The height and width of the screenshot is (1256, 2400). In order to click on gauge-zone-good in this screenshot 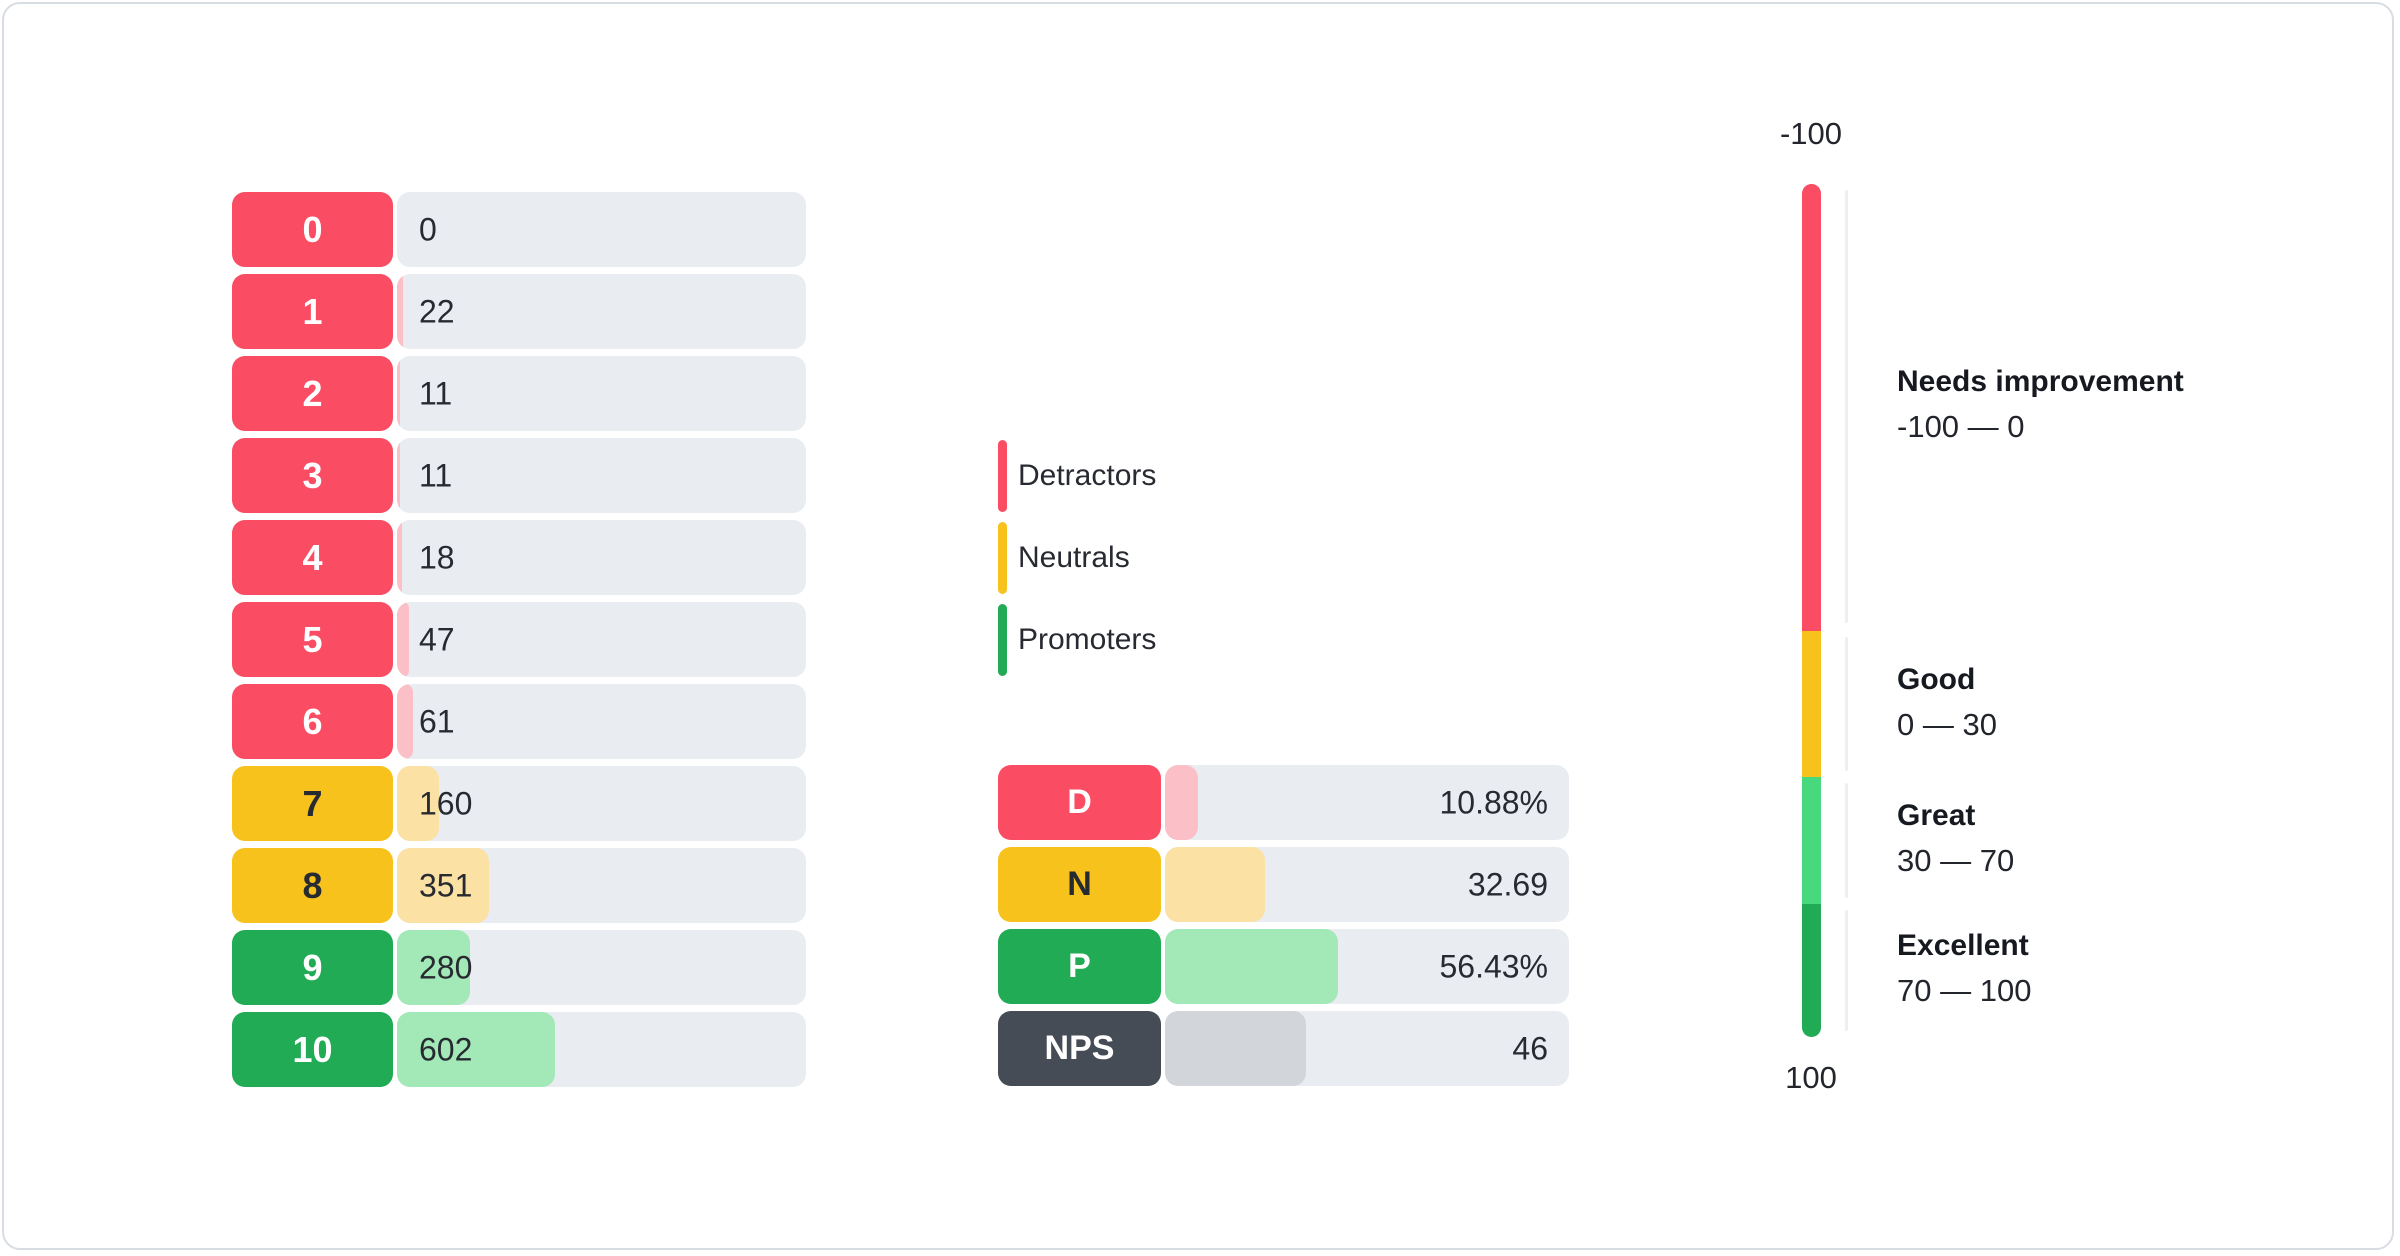, I will do `click(1811, 704)`.